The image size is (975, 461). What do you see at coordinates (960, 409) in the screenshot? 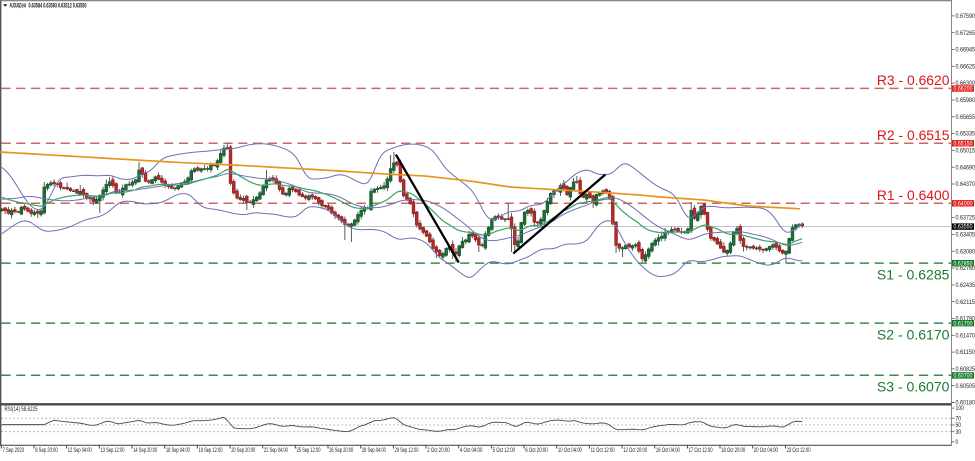
I see `svg-text: 100` at bounding box center [960, 409].